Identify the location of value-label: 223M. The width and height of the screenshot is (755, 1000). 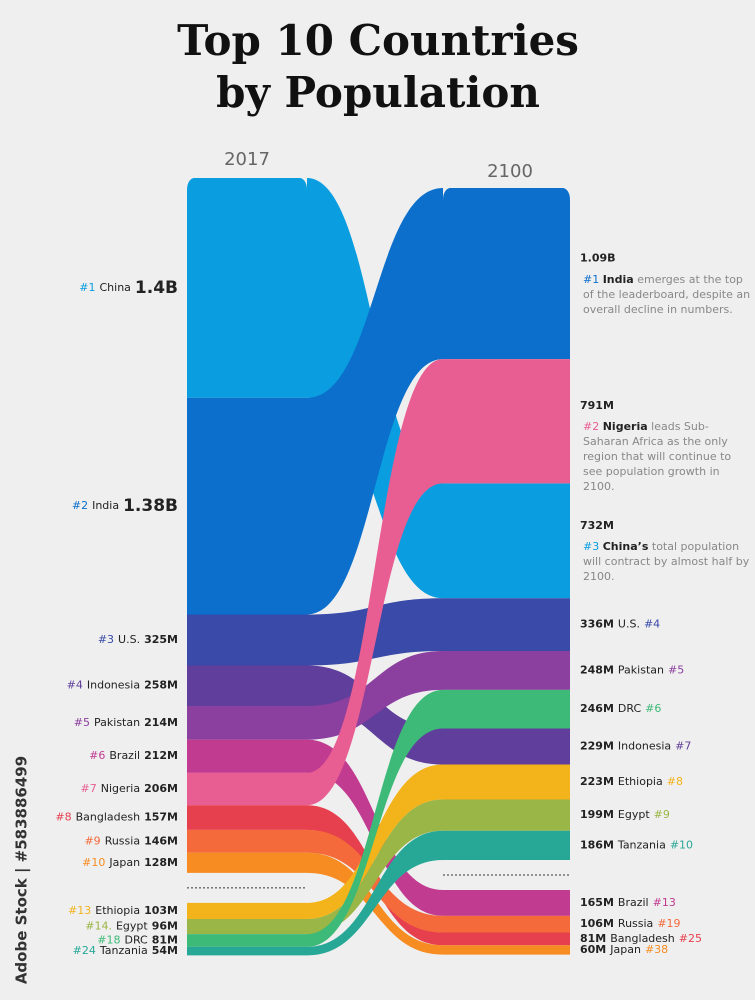
(597, 781).